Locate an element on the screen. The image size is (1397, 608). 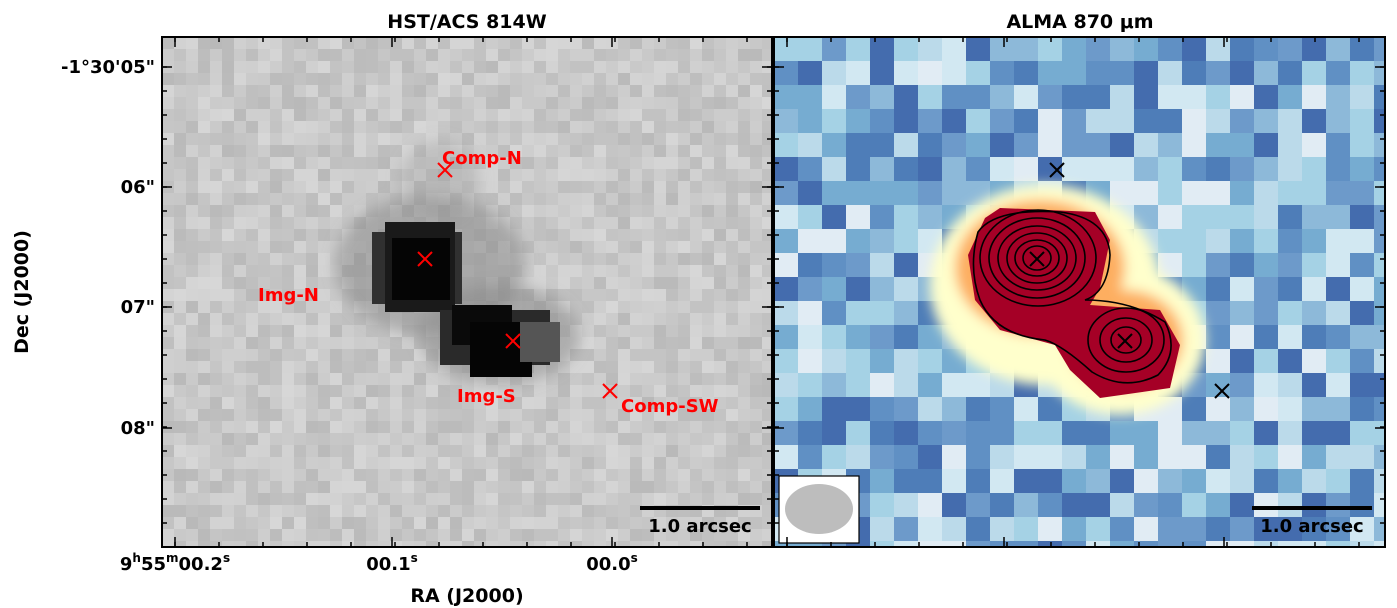
hst-markers is located at coordinates (517, 280).